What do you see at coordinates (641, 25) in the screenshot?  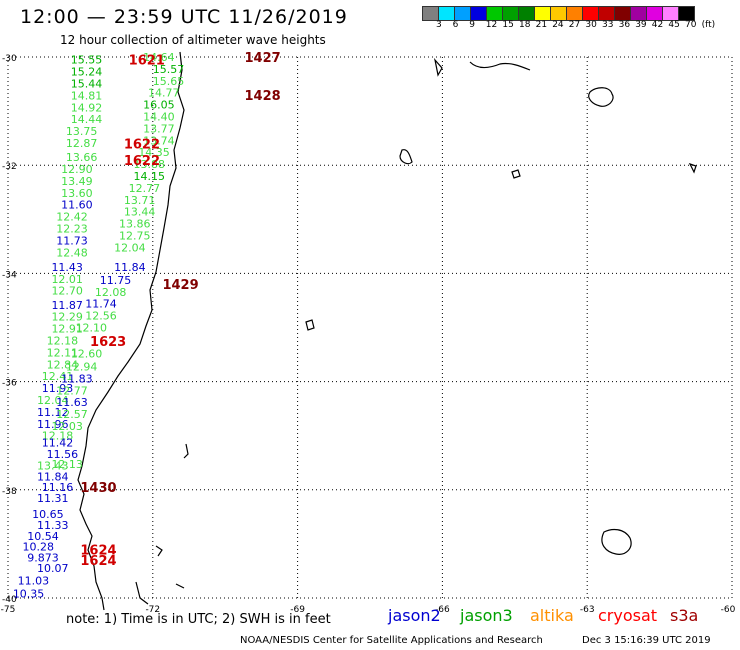 I see `scale-label: 39` at bounding box center [641, 25].